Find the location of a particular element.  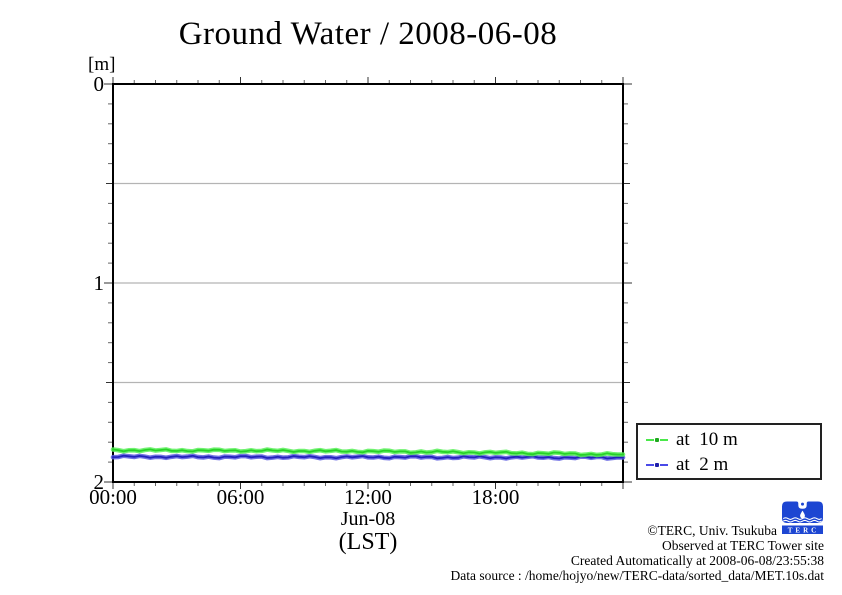

y-tick-label-0: 0 is located at coordinates (99, 84).